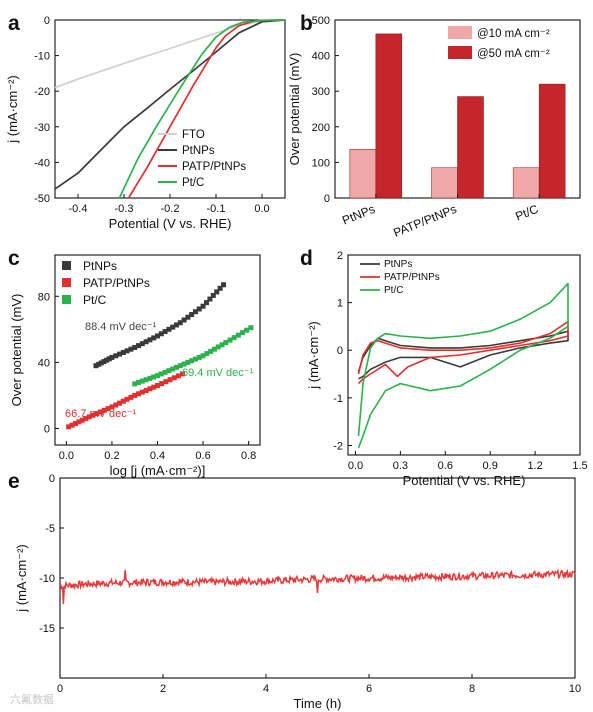 This screenshot has height=712, width=593. What do you see at coordinates (158, 470) in the screenshot?
I see `x-axis-label-c: log [j (mA·cm⁻²)]` at bounding box center [158, 470].